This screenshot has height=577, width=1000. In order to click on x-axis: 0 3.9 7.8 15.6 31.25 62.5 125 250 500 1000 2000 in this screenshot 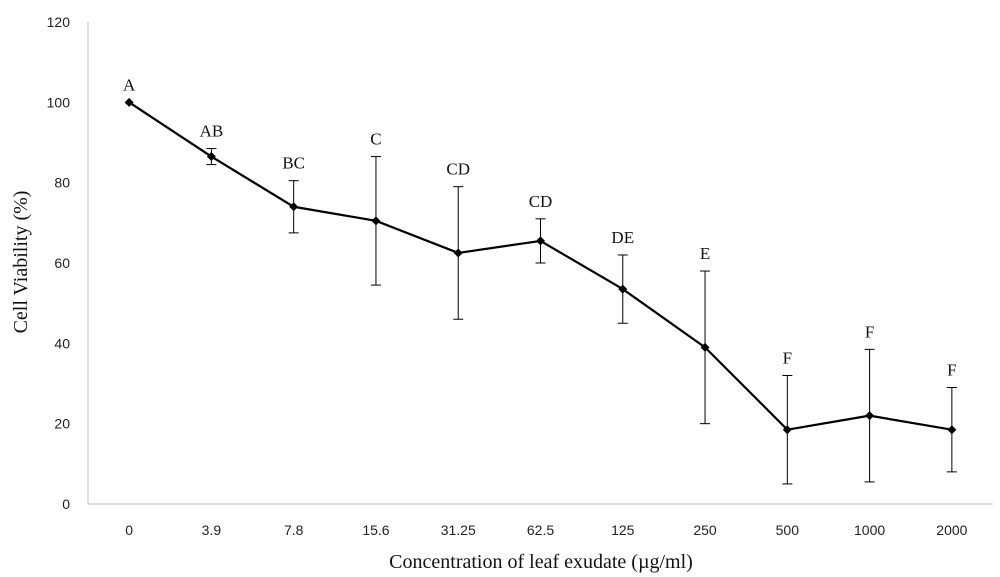, I will do `click(540, 520)`.